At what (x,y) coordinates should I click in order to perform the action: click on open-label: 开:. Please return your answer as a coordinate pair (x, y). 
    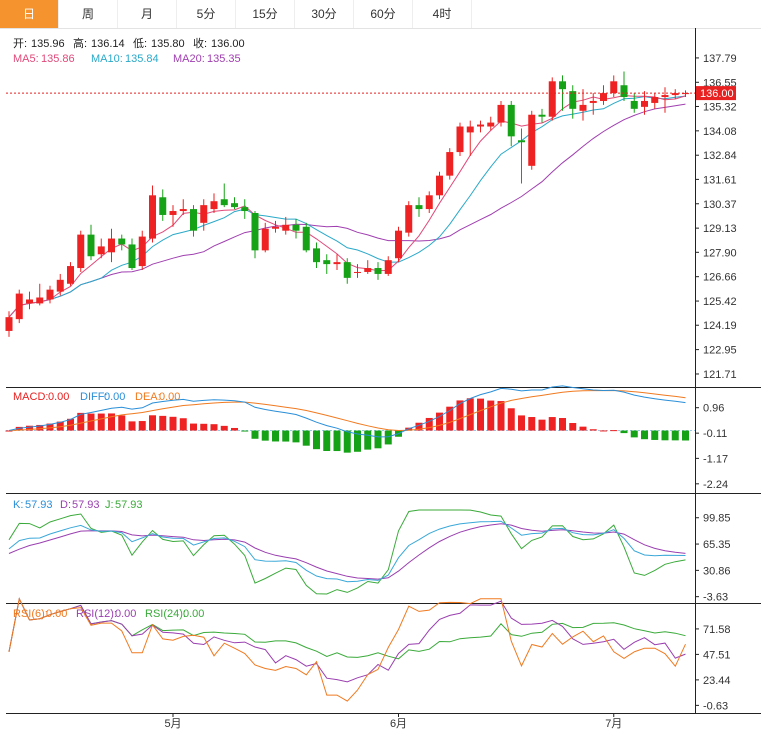
    Looking at the image, I should click on (20, 44).